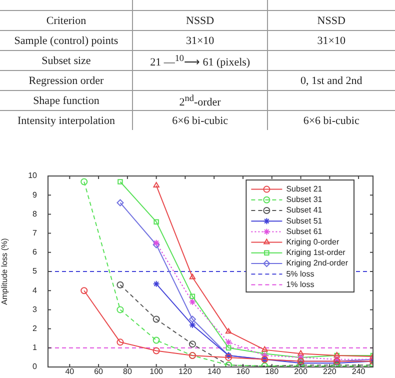 The height and width of the screenshot is (378, 395). Describe the element at coordinates (66, 120) in the screenshot. I see `text: Intensity interpolation` at that location.